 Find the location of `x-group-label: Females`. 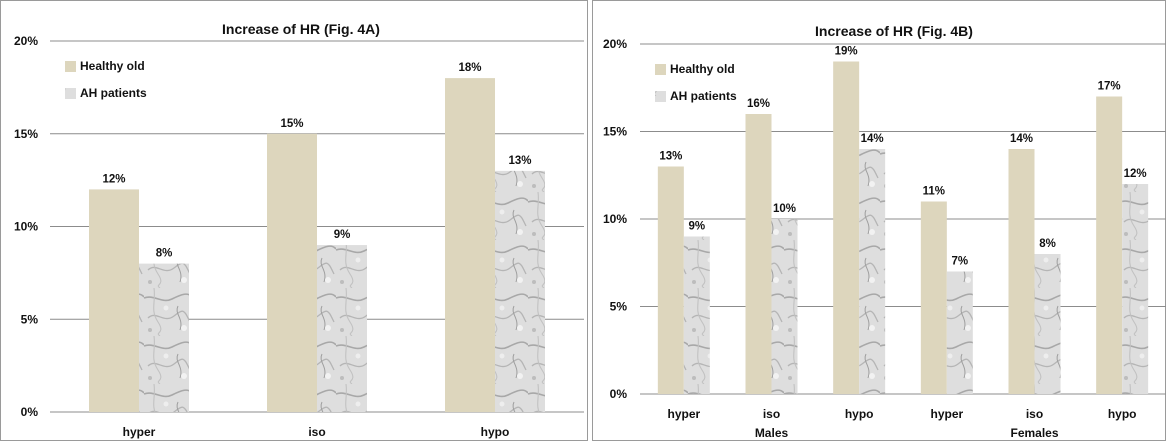

x-group-label: Females is located at coordinates (1034, 433).